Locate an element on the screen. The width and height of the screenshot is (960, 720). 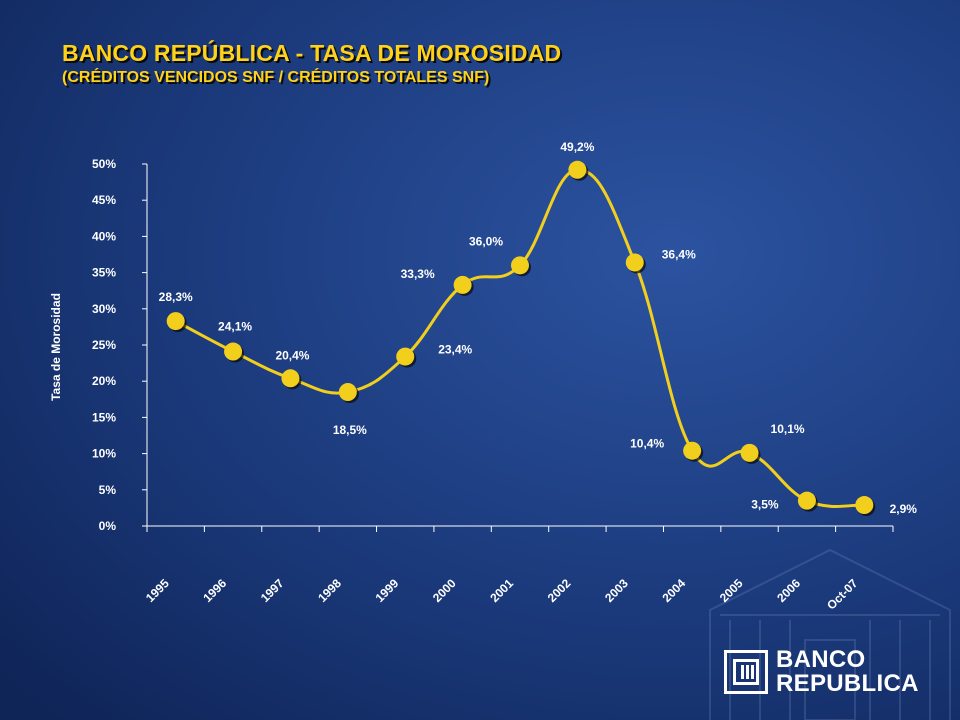
x-tick-label: Oct-07 is located at coordinates (842, 594).